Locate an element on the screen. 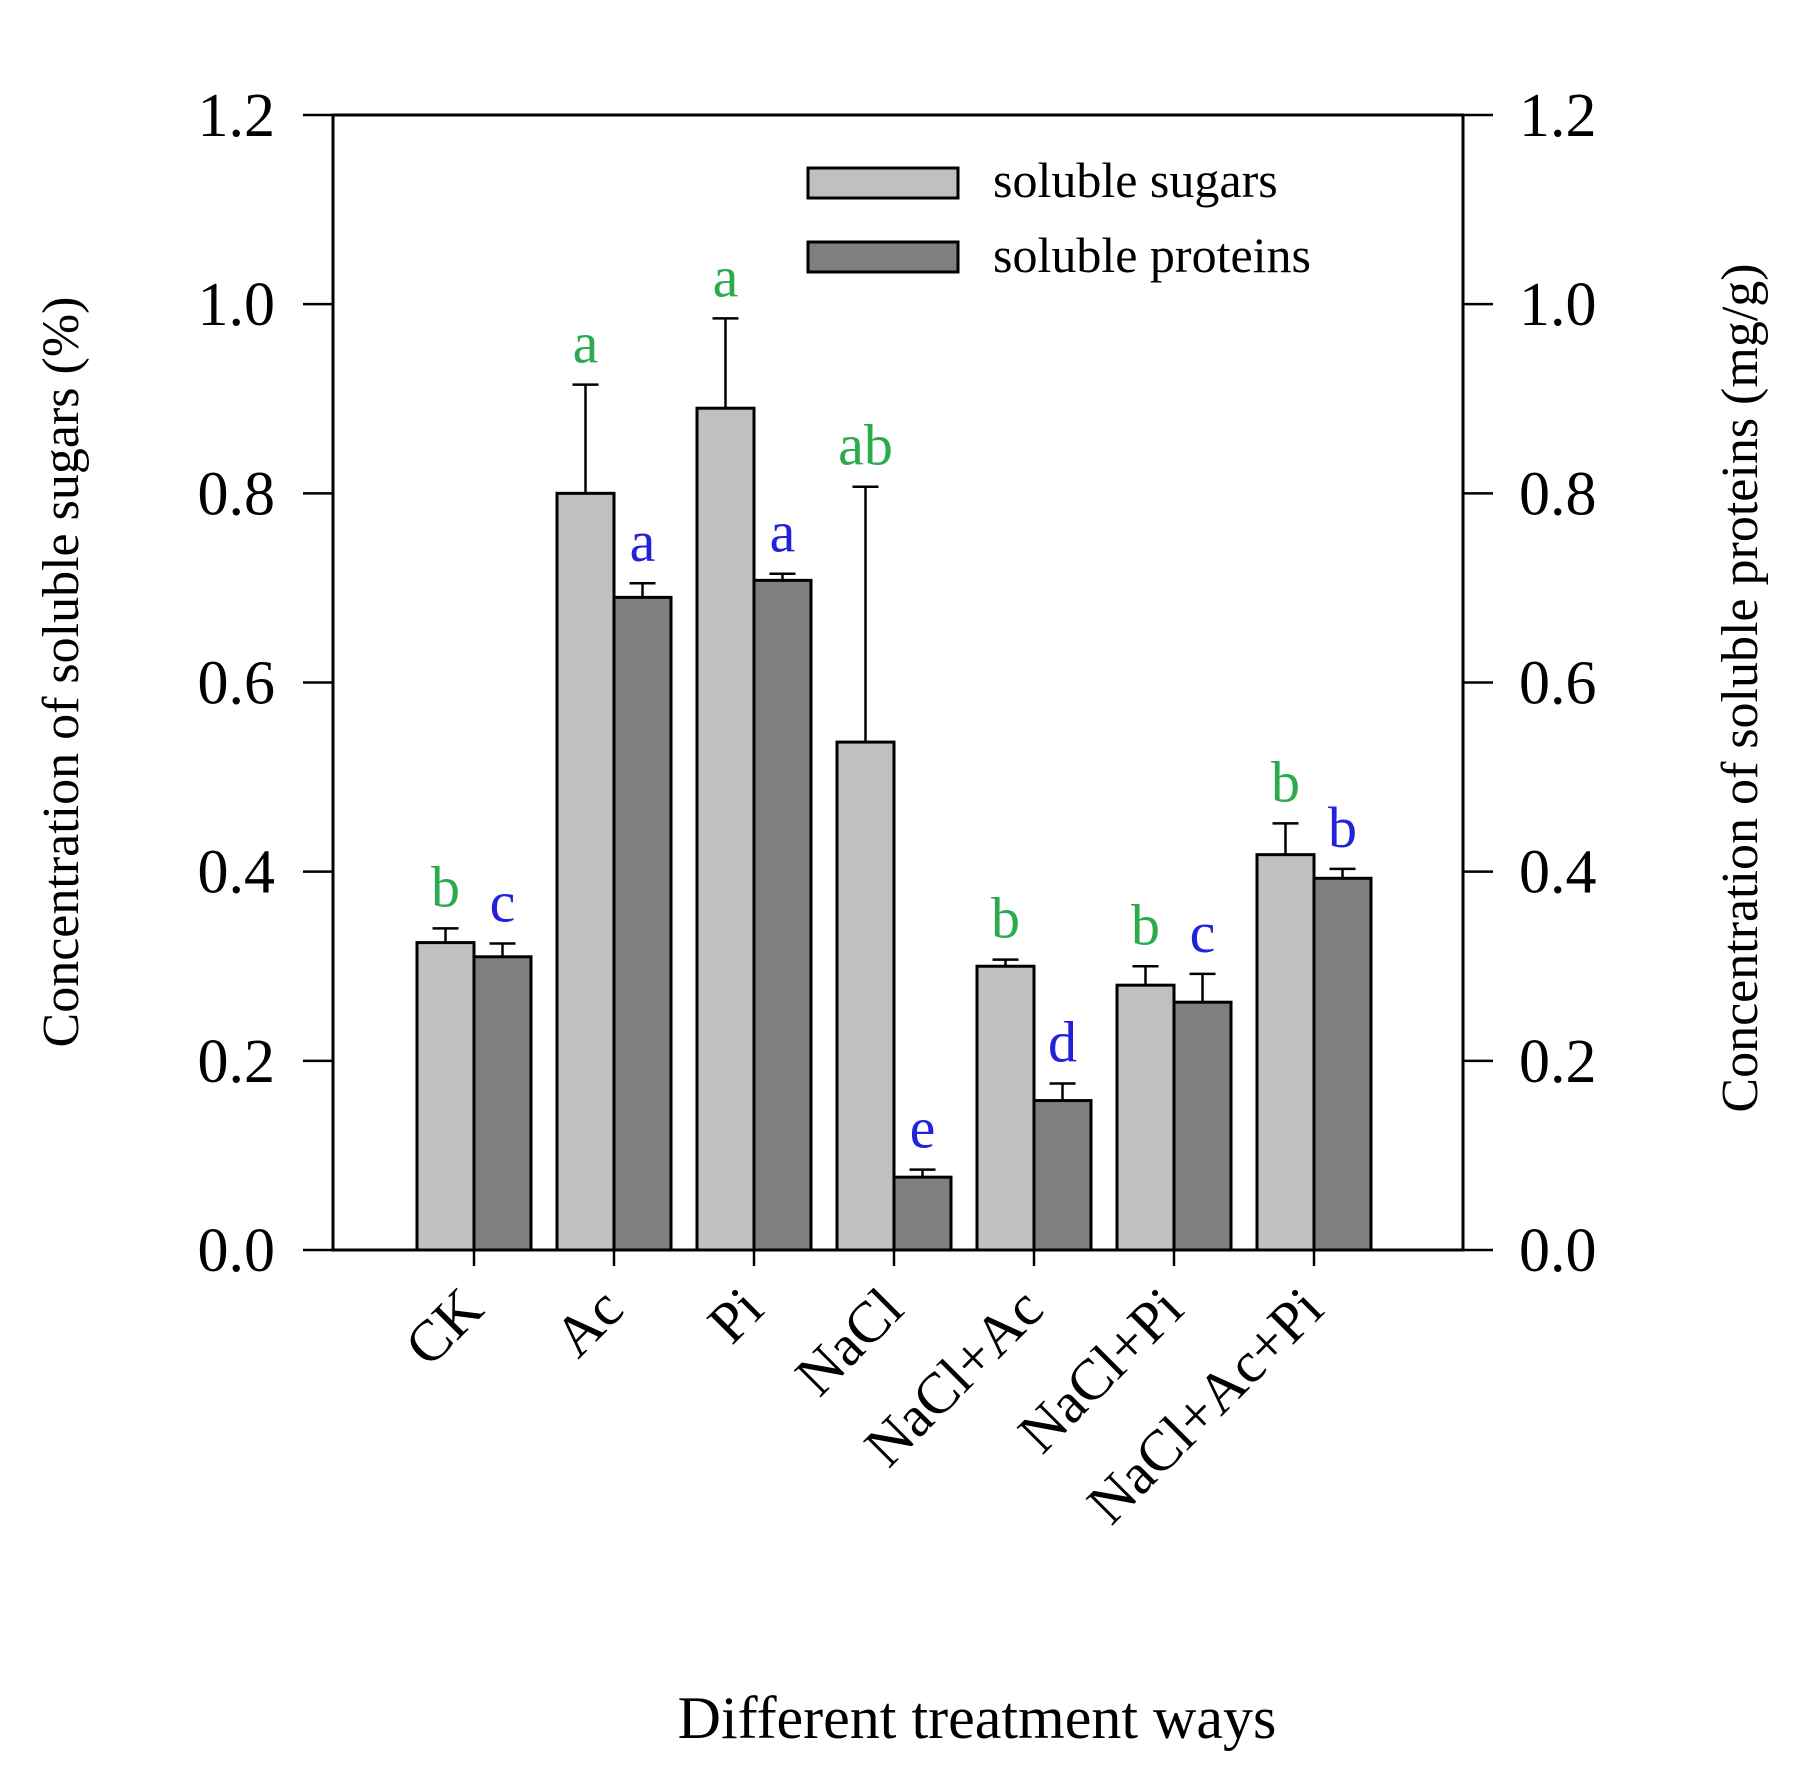 This screenshot has height=1777, width=1800. y-tick-label-left: 1.0 is located at coordinates (237, 305).